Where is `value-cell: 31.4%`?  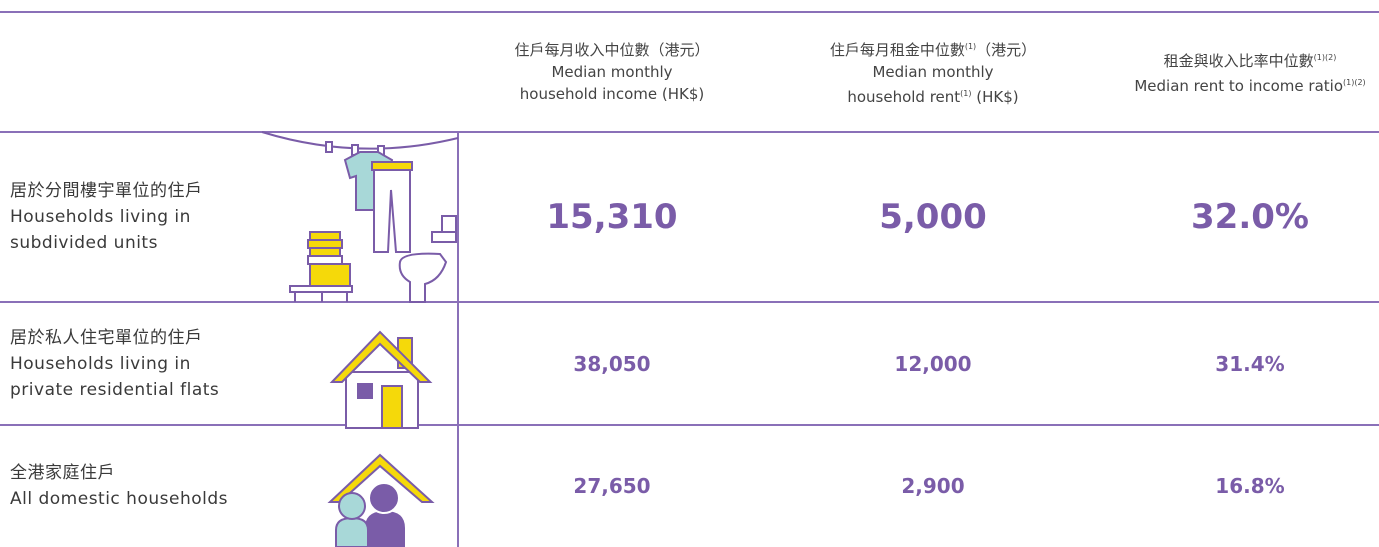 value-cell: 31.4% is located at coordinates (1234, 363).